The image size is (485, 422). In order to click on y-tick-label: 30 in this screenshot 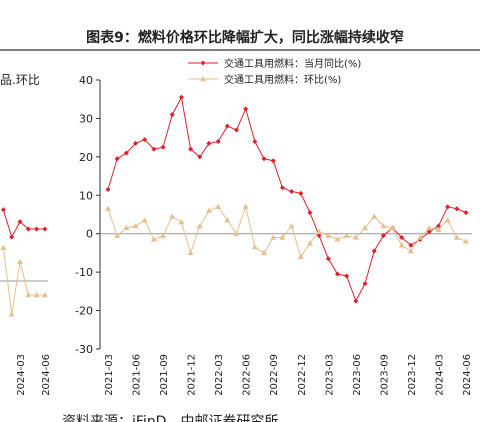, I will do `click(86, 118)`.